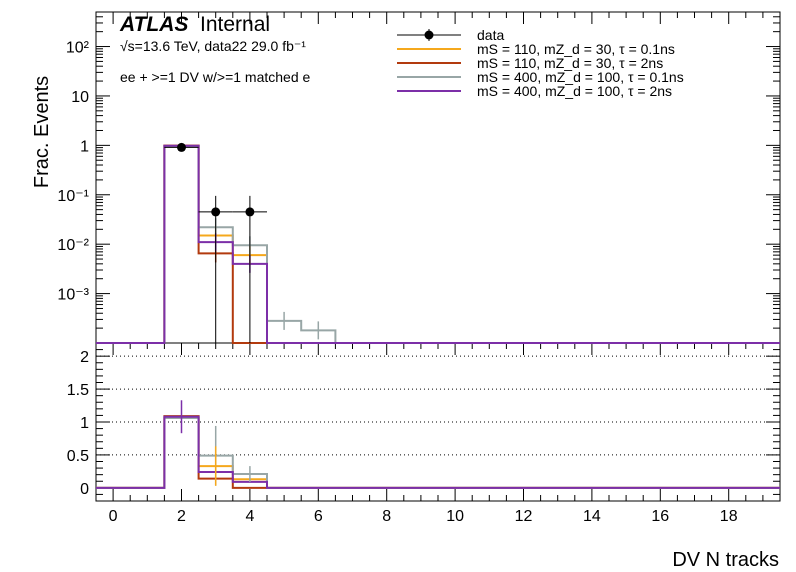 The width and height of the screenshot is (796, 572). Describe the element at coordinates (84, 489) in the screenshot. I see `ratio-y-tick-label: 0` at that location.